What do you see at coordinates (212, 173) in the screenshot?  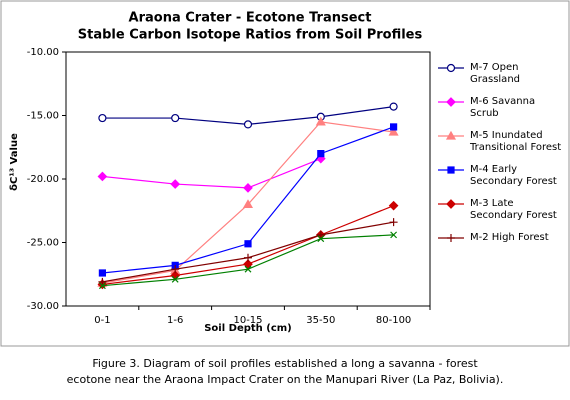 I see `series-line` at bounding box center [212, 173].